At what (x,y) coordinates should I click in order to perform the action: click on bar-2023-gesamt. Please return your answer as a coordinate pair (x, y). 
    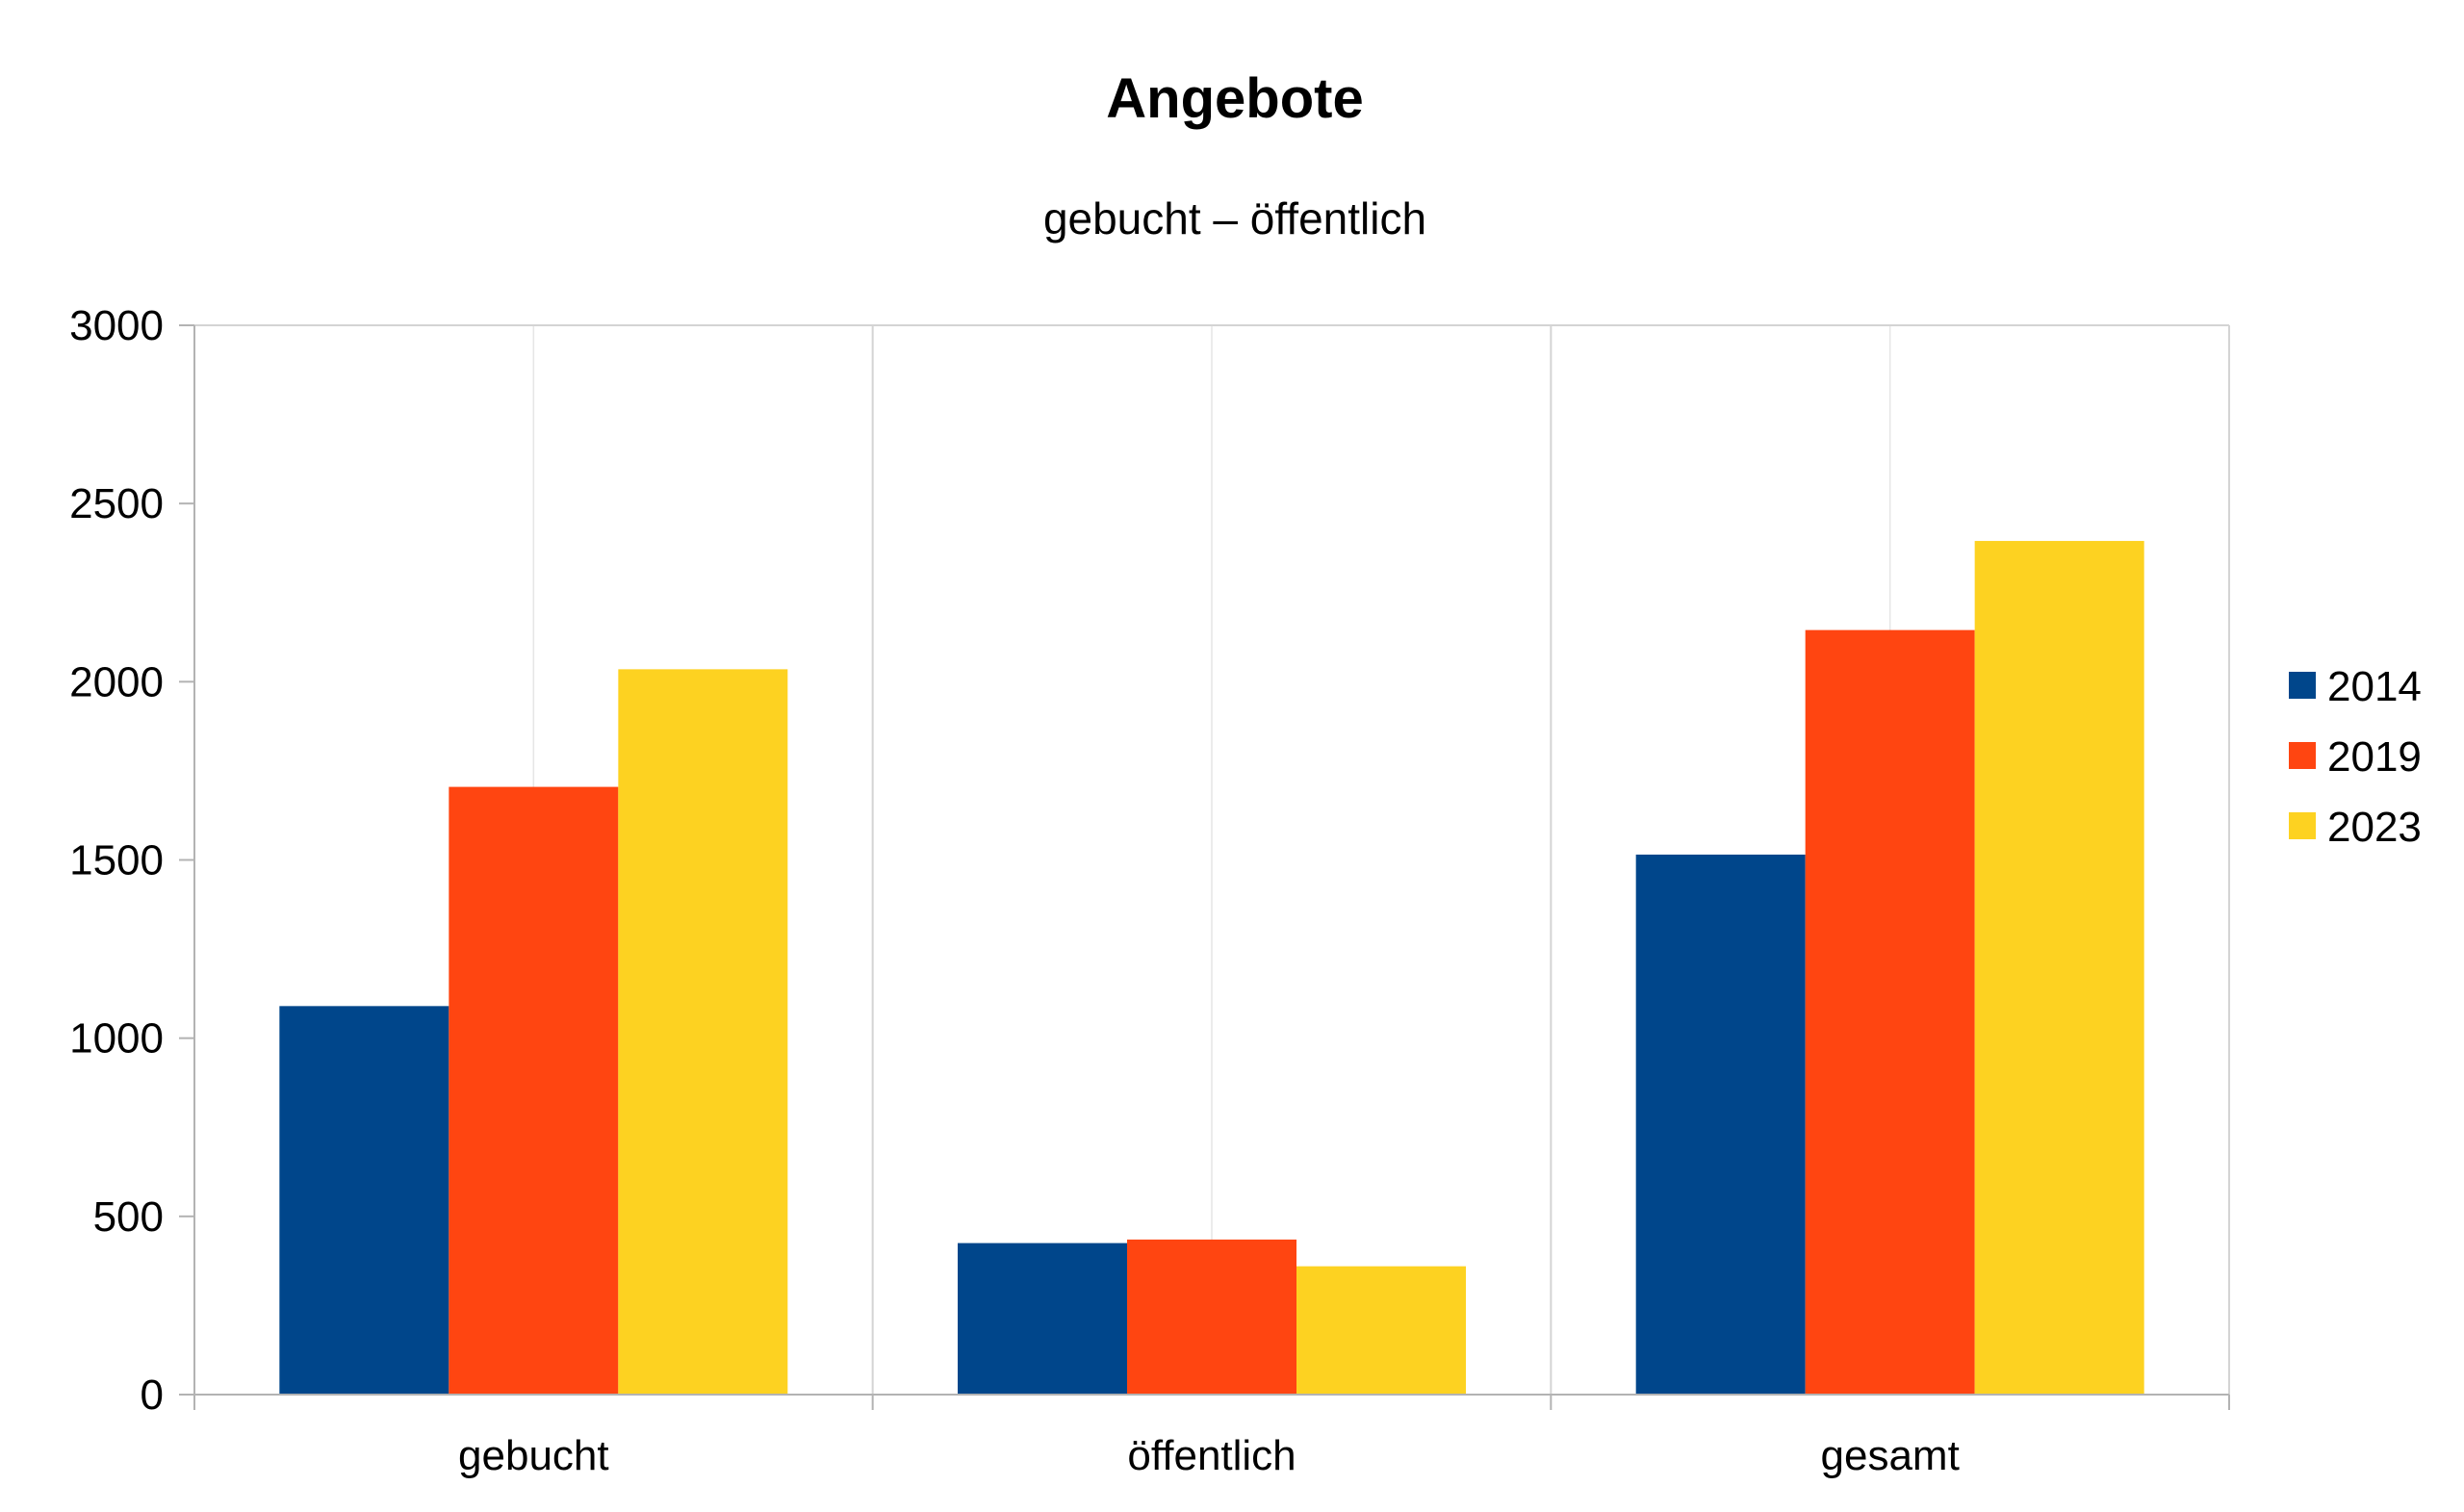
    Looking at the image, I should click on (2059, 968).